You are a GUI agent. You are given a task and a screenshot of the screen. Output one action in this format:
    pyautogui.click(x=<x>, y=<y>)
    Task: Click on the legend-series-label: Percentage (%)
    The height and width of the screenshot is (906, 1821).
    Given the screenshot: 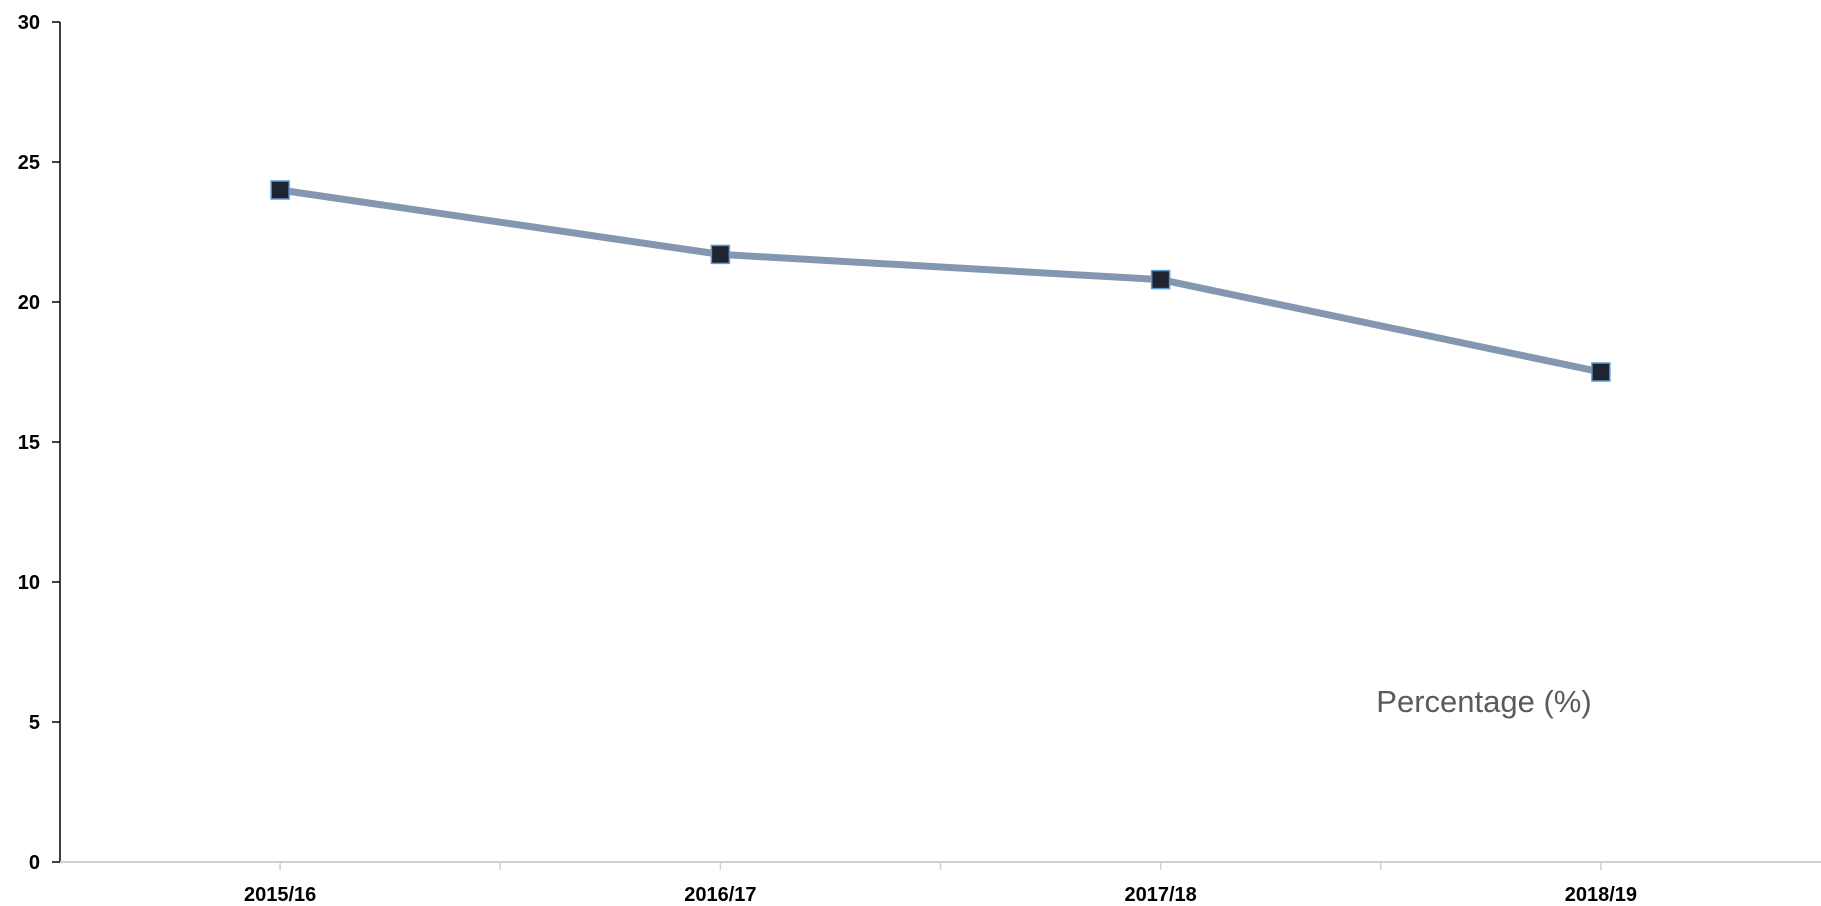 What is the action you would take?
    pyautogui.click(x=1483, y=701)
    